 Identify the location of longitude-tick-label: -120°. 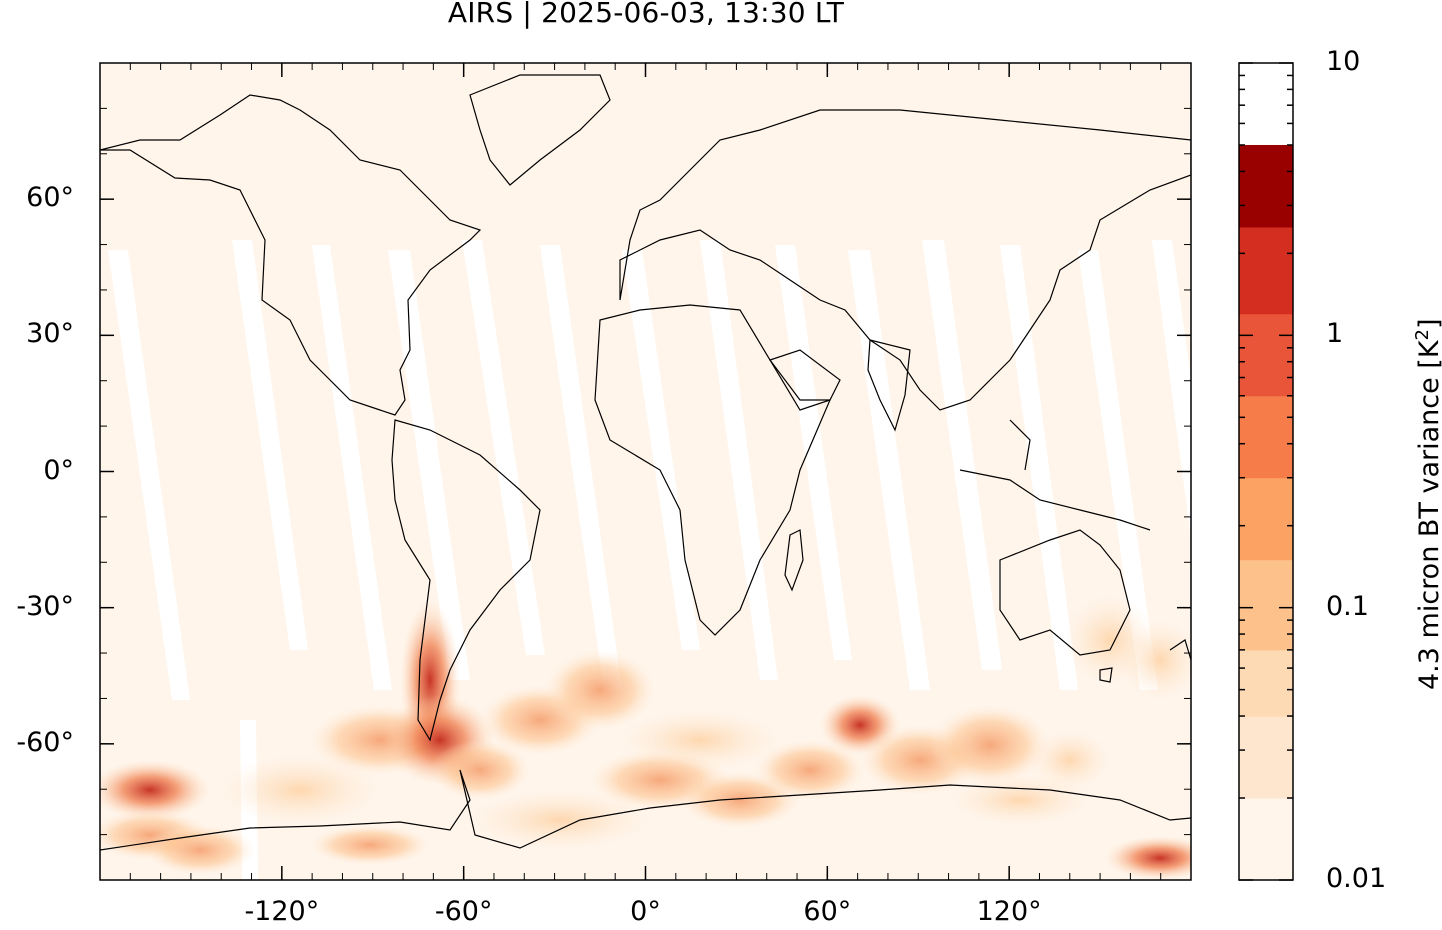
(282, 911).